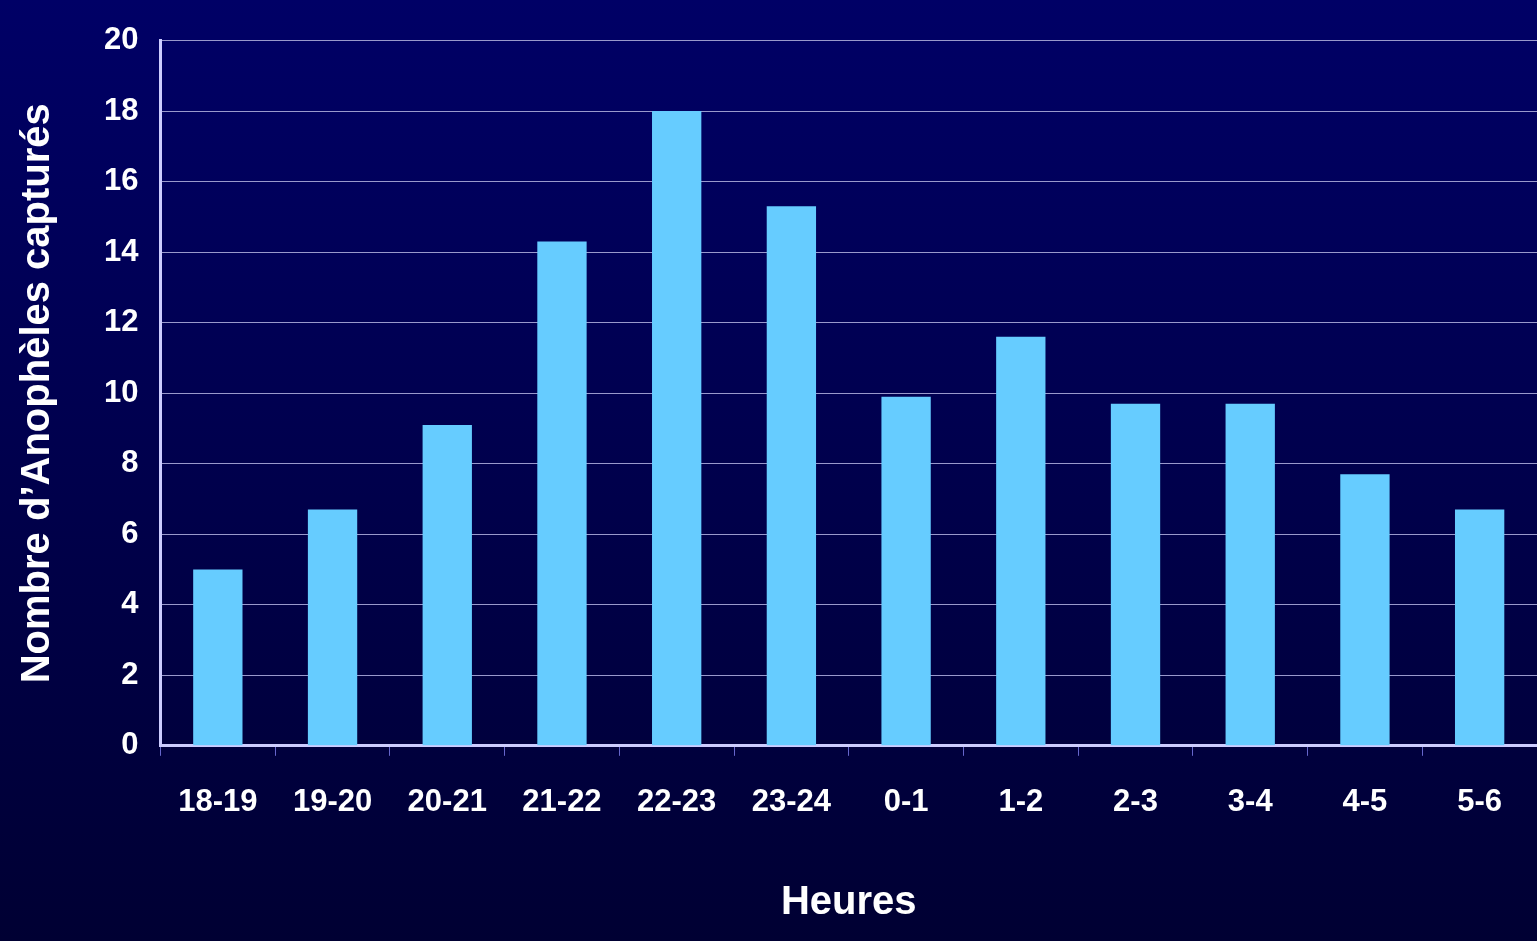  Describe the element at coordinates (218, 800) in the screenshot. I see `x-tick-label: 18-19` at that location.